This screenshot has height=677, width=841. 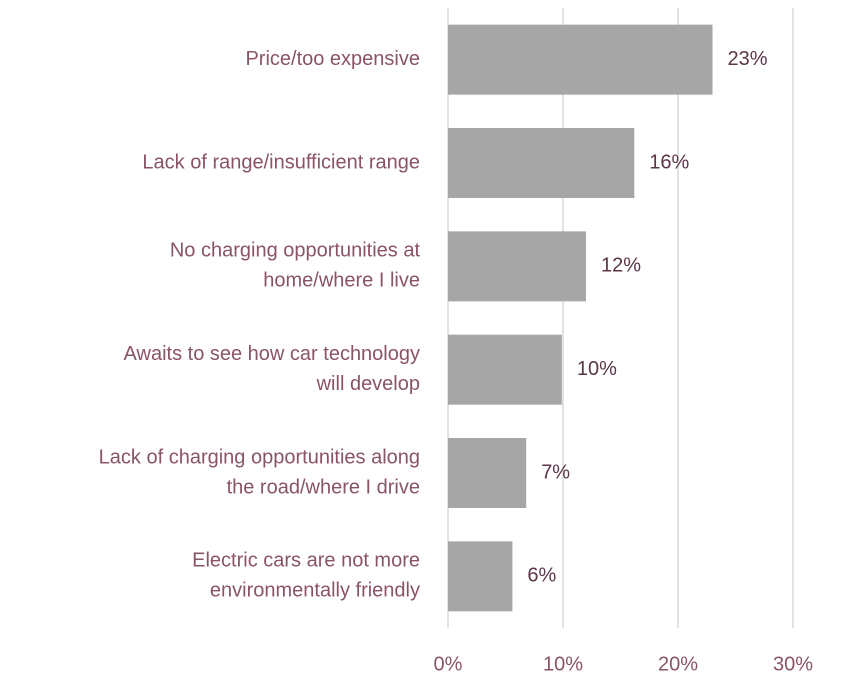 I want to click on data-label: 6%, so click(x=541, y=576).